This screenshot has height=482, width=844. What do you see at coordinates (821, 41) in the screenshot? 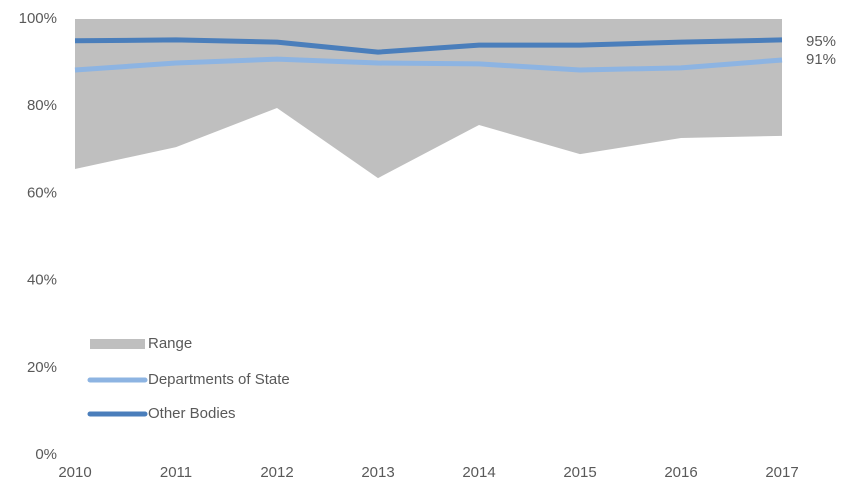
I see `end-label: 95%` at bounding box center [821, 41].